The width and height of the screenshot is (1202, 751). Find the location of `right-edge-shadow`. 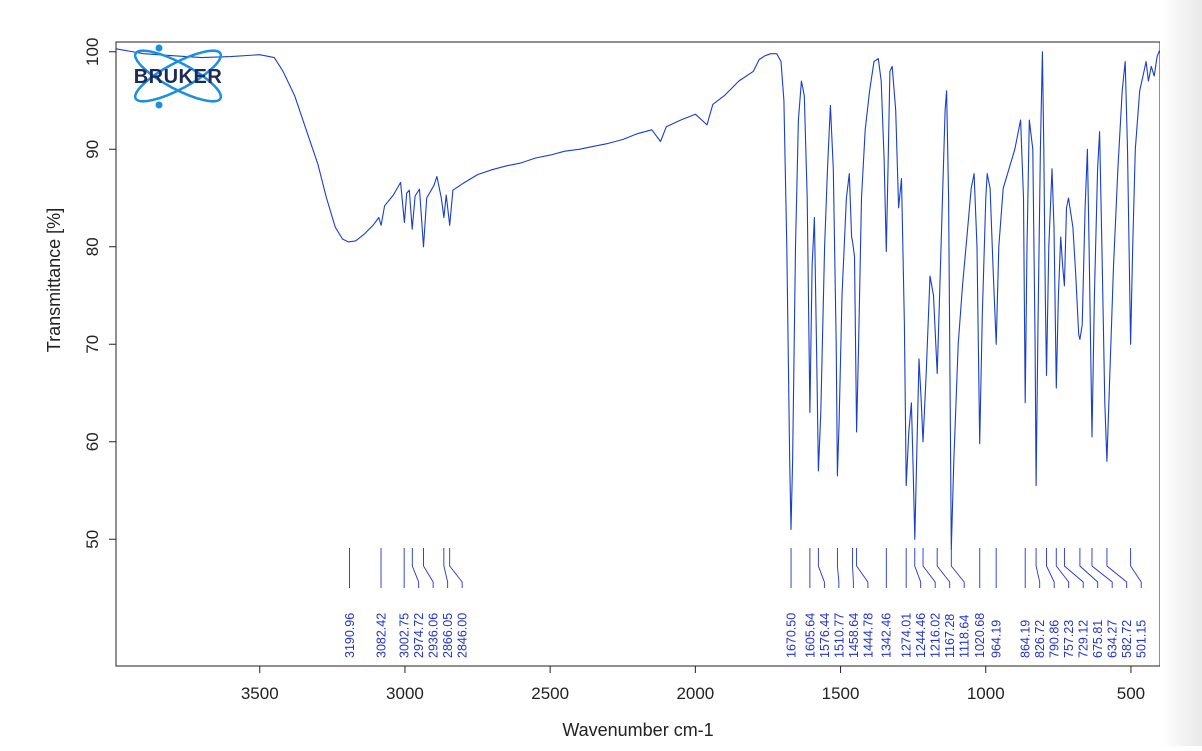

right-edge-shadow is located at coordinates (1181, 373).